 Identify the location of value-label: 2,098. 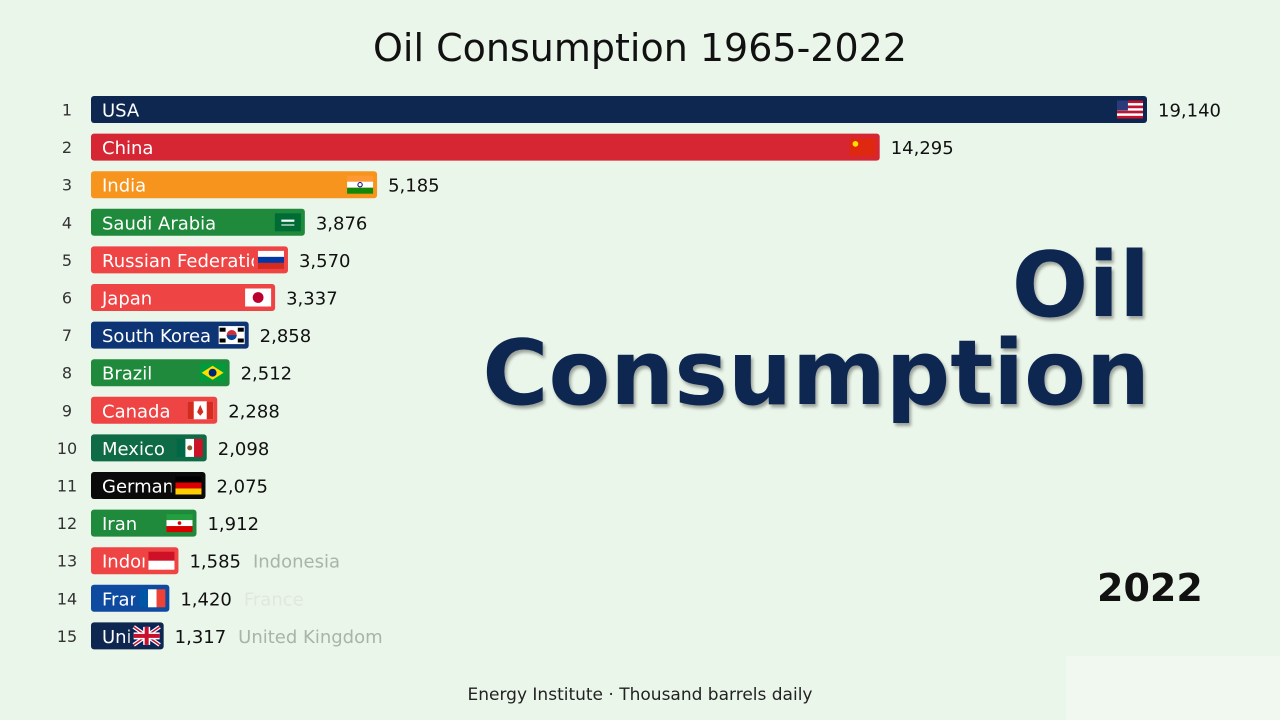
(244, 449).